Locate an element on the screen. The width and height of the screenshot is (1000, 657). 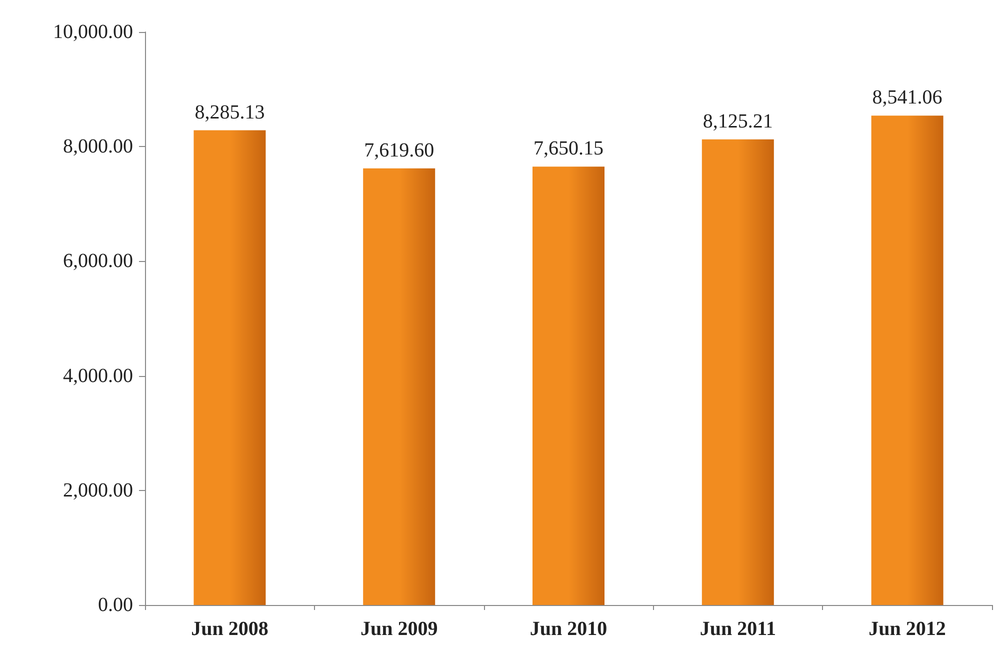
y-tick-label: 10,000.00 is located at coordinates (93, 32).